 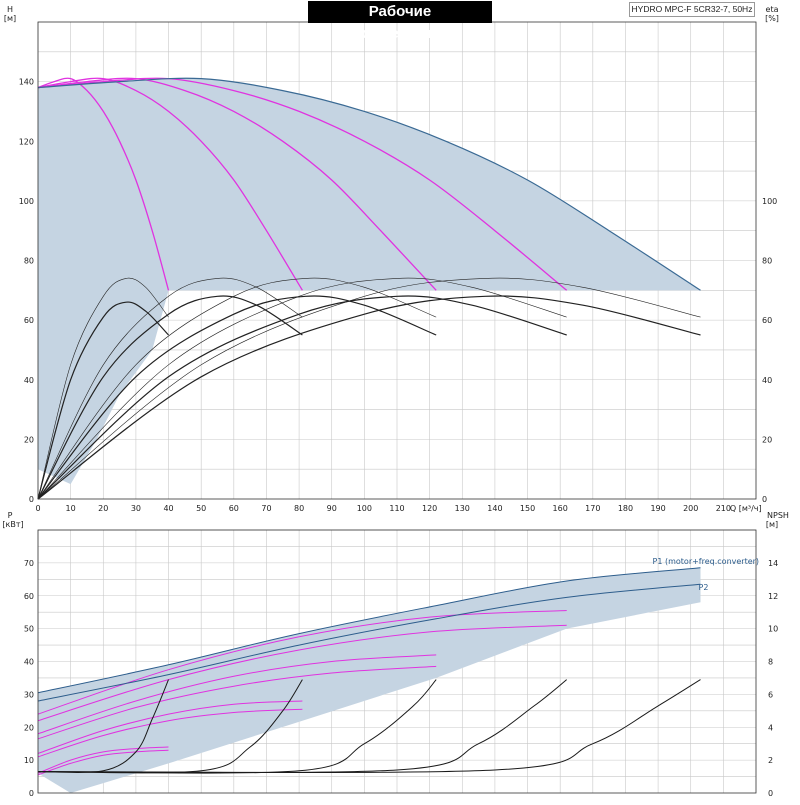 I want to click on y-tick-label-eta: 40, so click(x=767, y=380).